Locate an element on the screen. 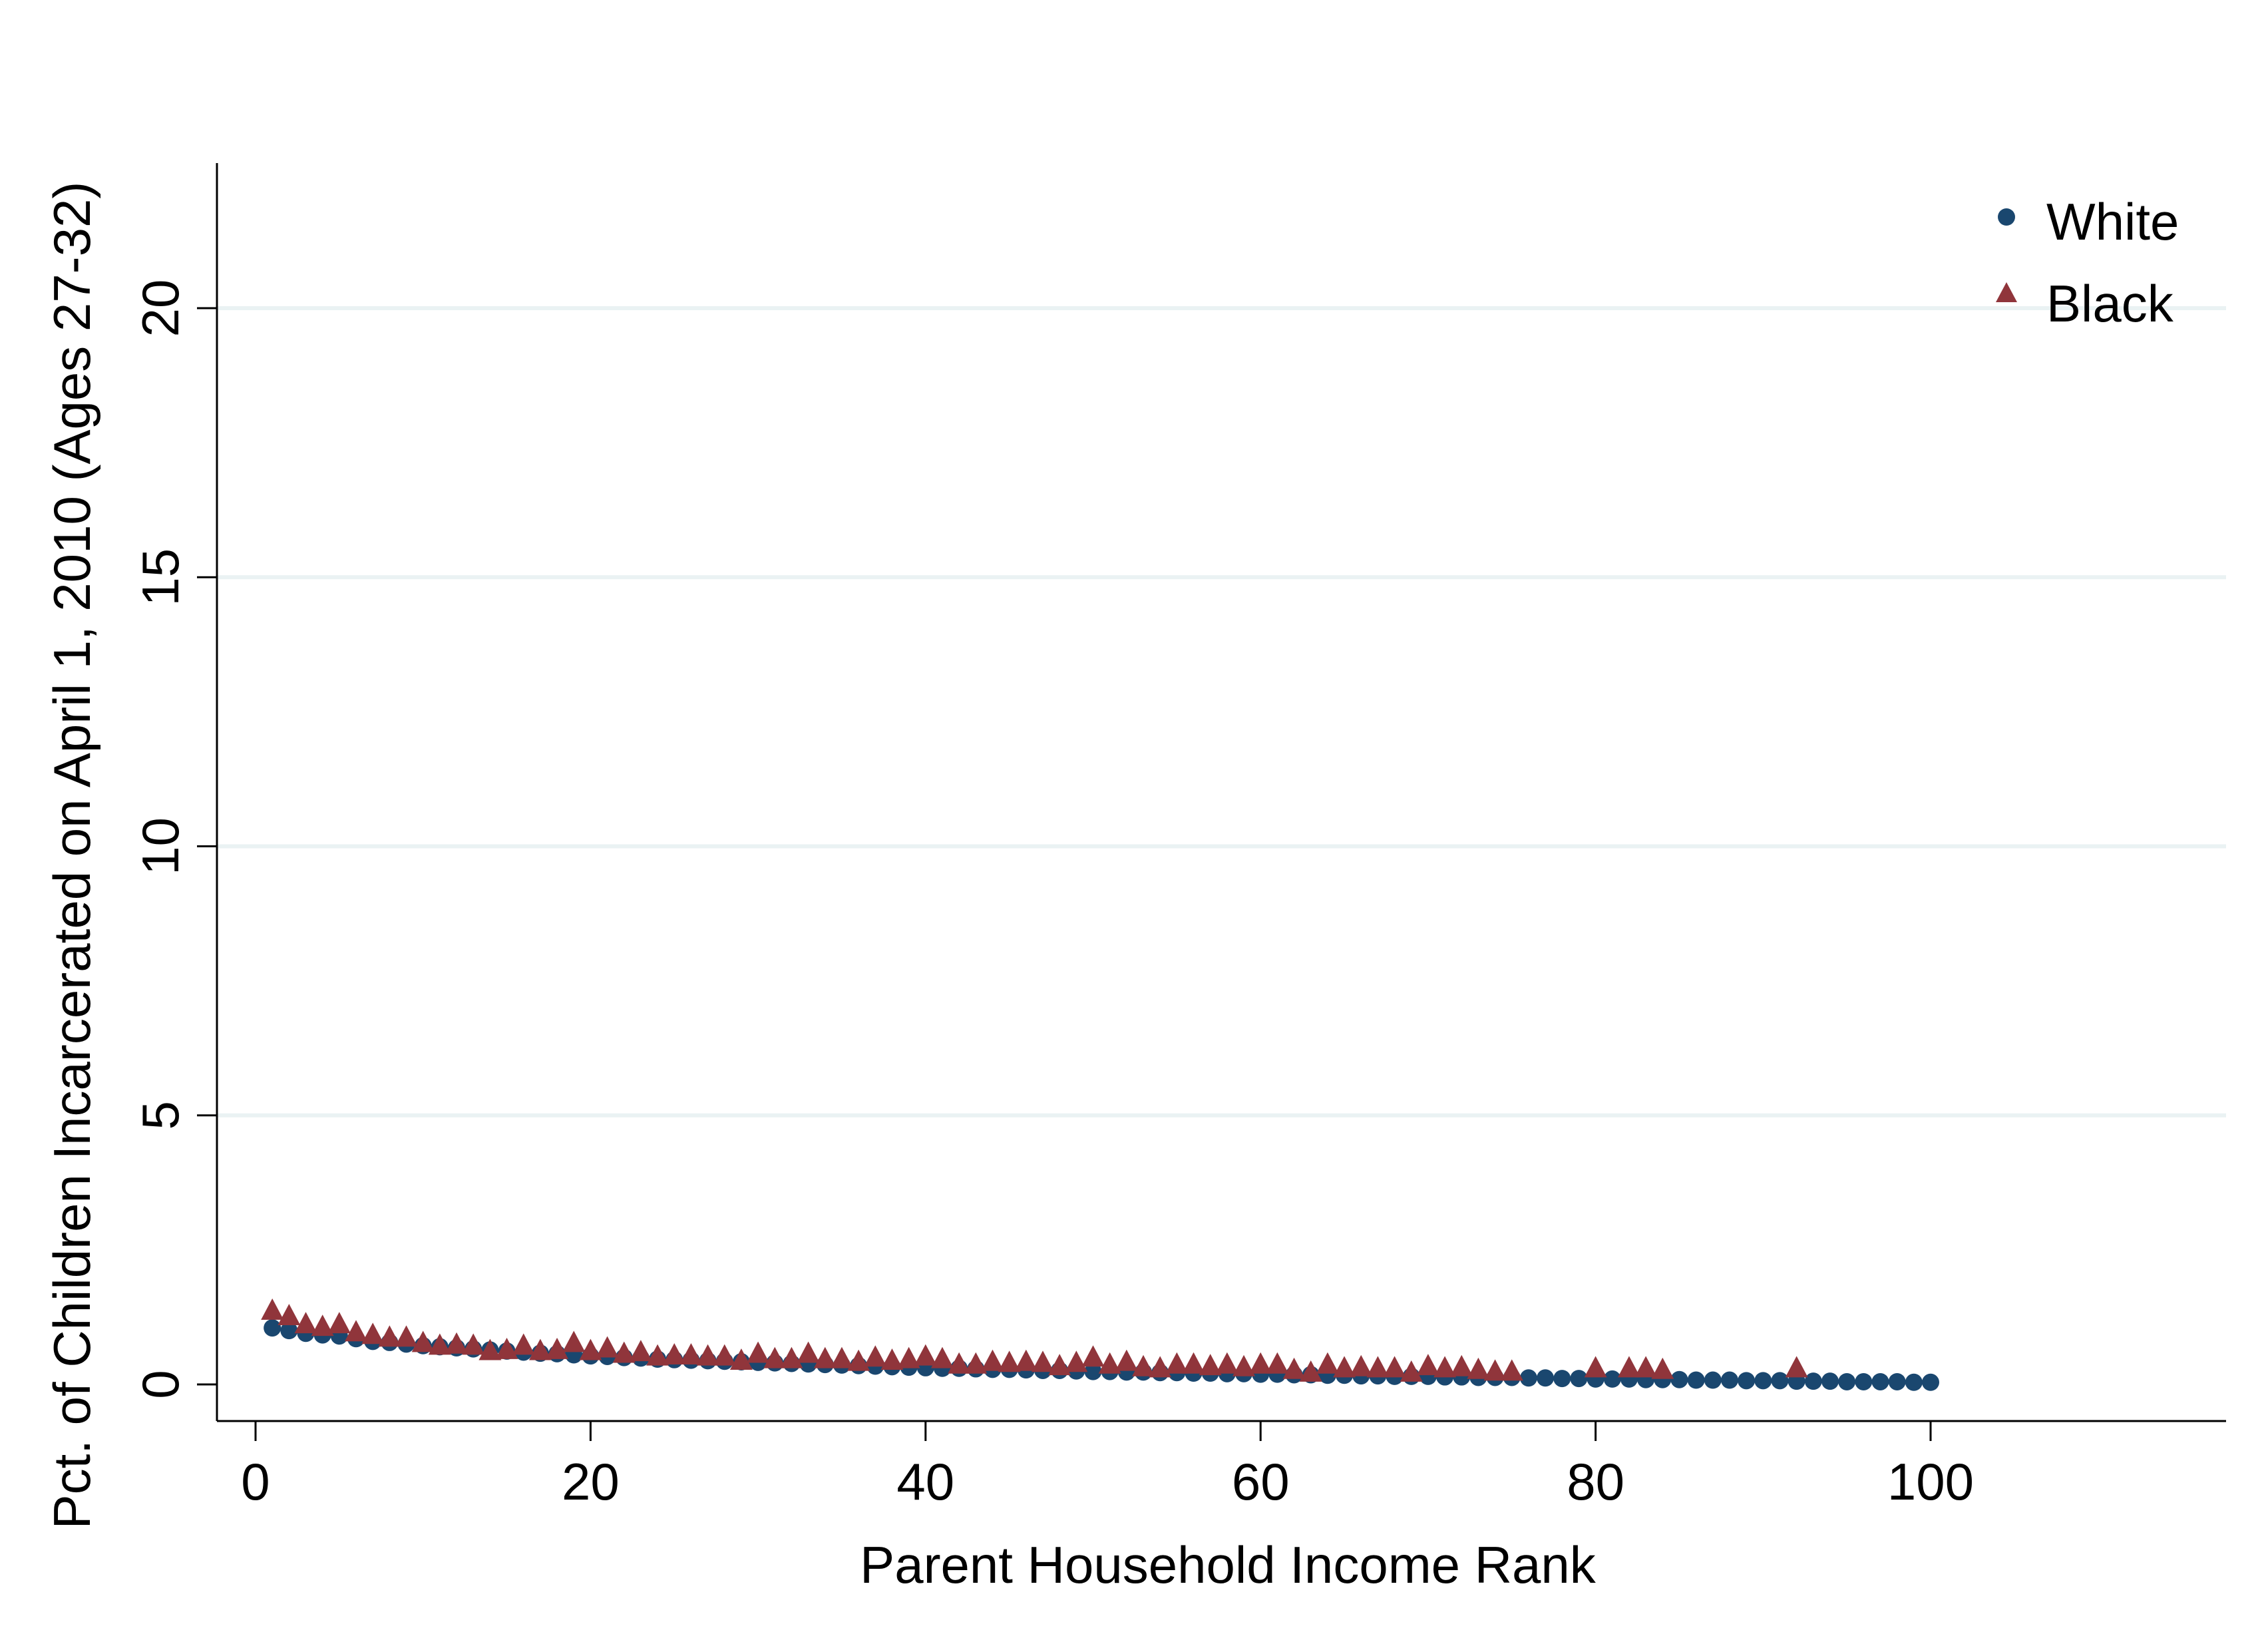 This screenshot has width=2268, height=1650. x-tick-label: 80 is located at coordinates (1595, 1481).